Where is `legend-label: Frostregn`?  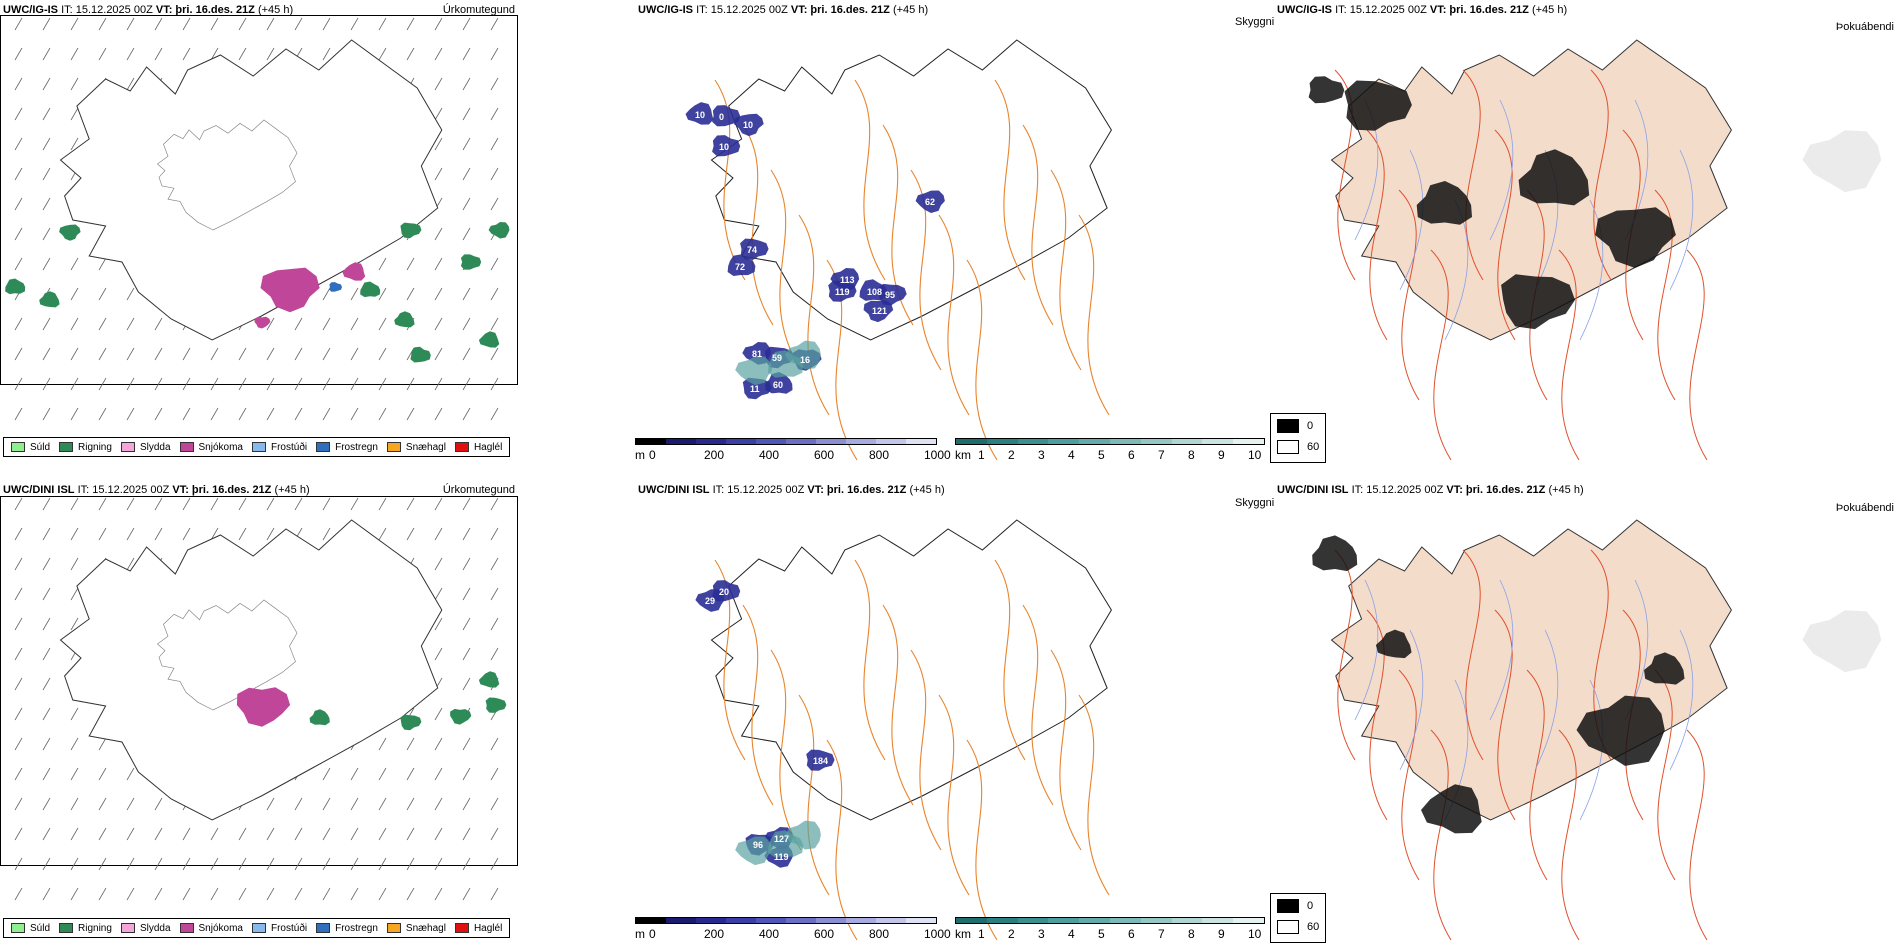
legend-label: Frostregn is located at coordinates (356, 928).